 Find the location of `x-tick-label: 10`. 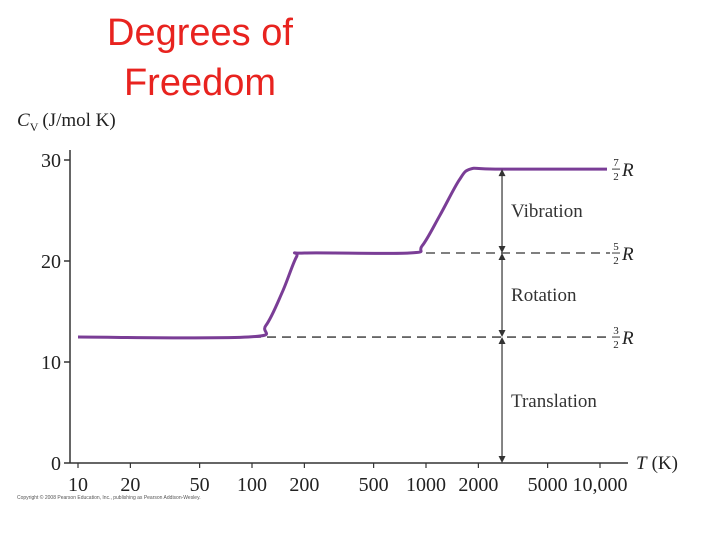

x-tick-label: 10 is located at coordinates (78, 485).